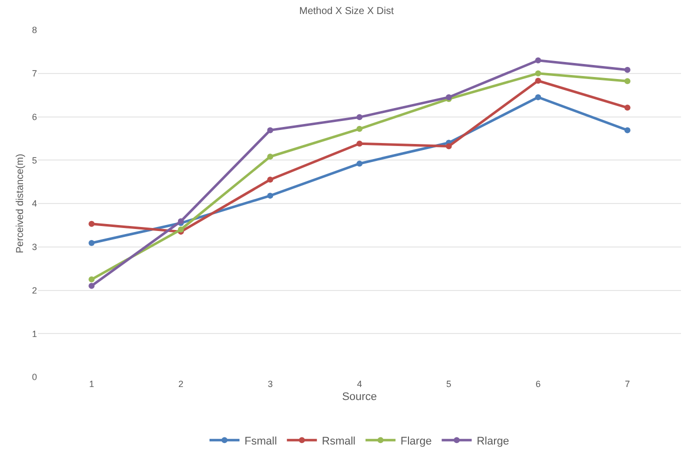 The image size is (693, 467). Describe the element at coordinates (359, 384) in the screenshot. I see `x-tick-label: 4` at that location.